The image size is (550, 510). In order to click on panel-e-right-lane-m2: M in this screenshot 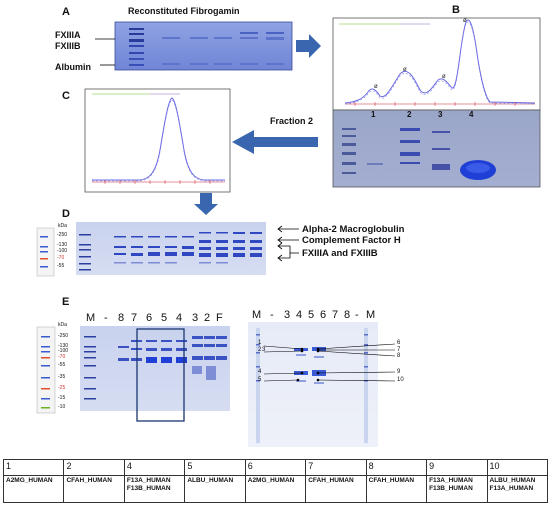, I will do `click(371, 315)`.